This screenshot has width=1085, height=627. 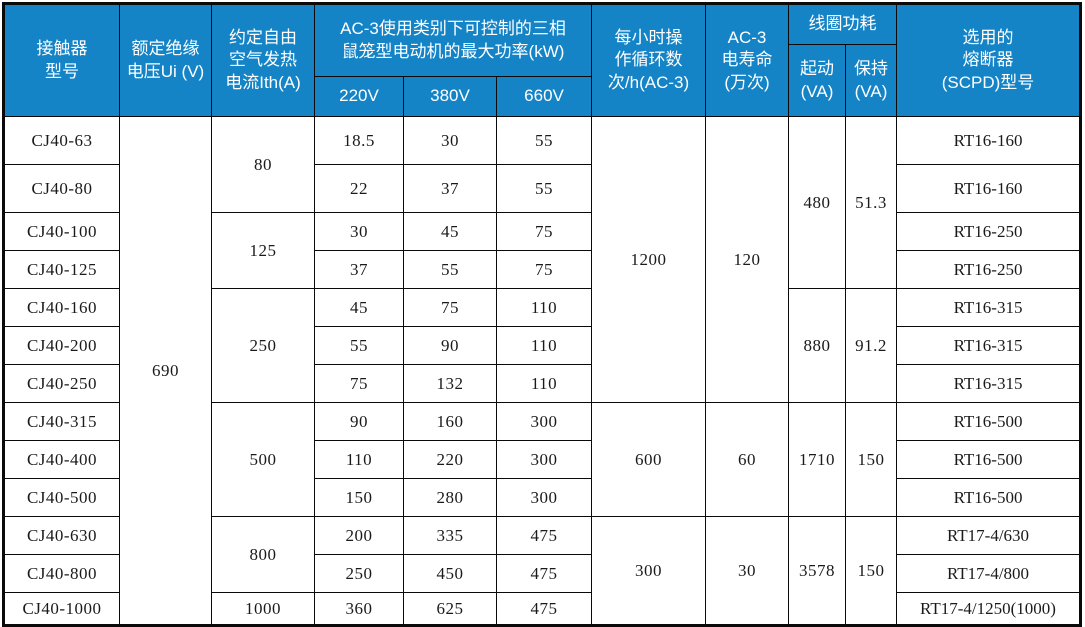 What do you see at coordinates (747, 60) in the screenshot?
I see `header-electrical-life: AC-3 电寿命 (万次)` at bounding box center [747, 60].